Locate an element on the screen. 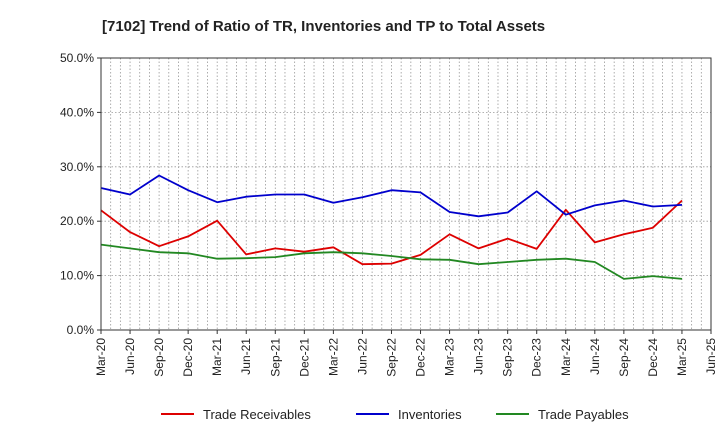  x-tick-label: Mar-24 is located at coordinates (566, 357).